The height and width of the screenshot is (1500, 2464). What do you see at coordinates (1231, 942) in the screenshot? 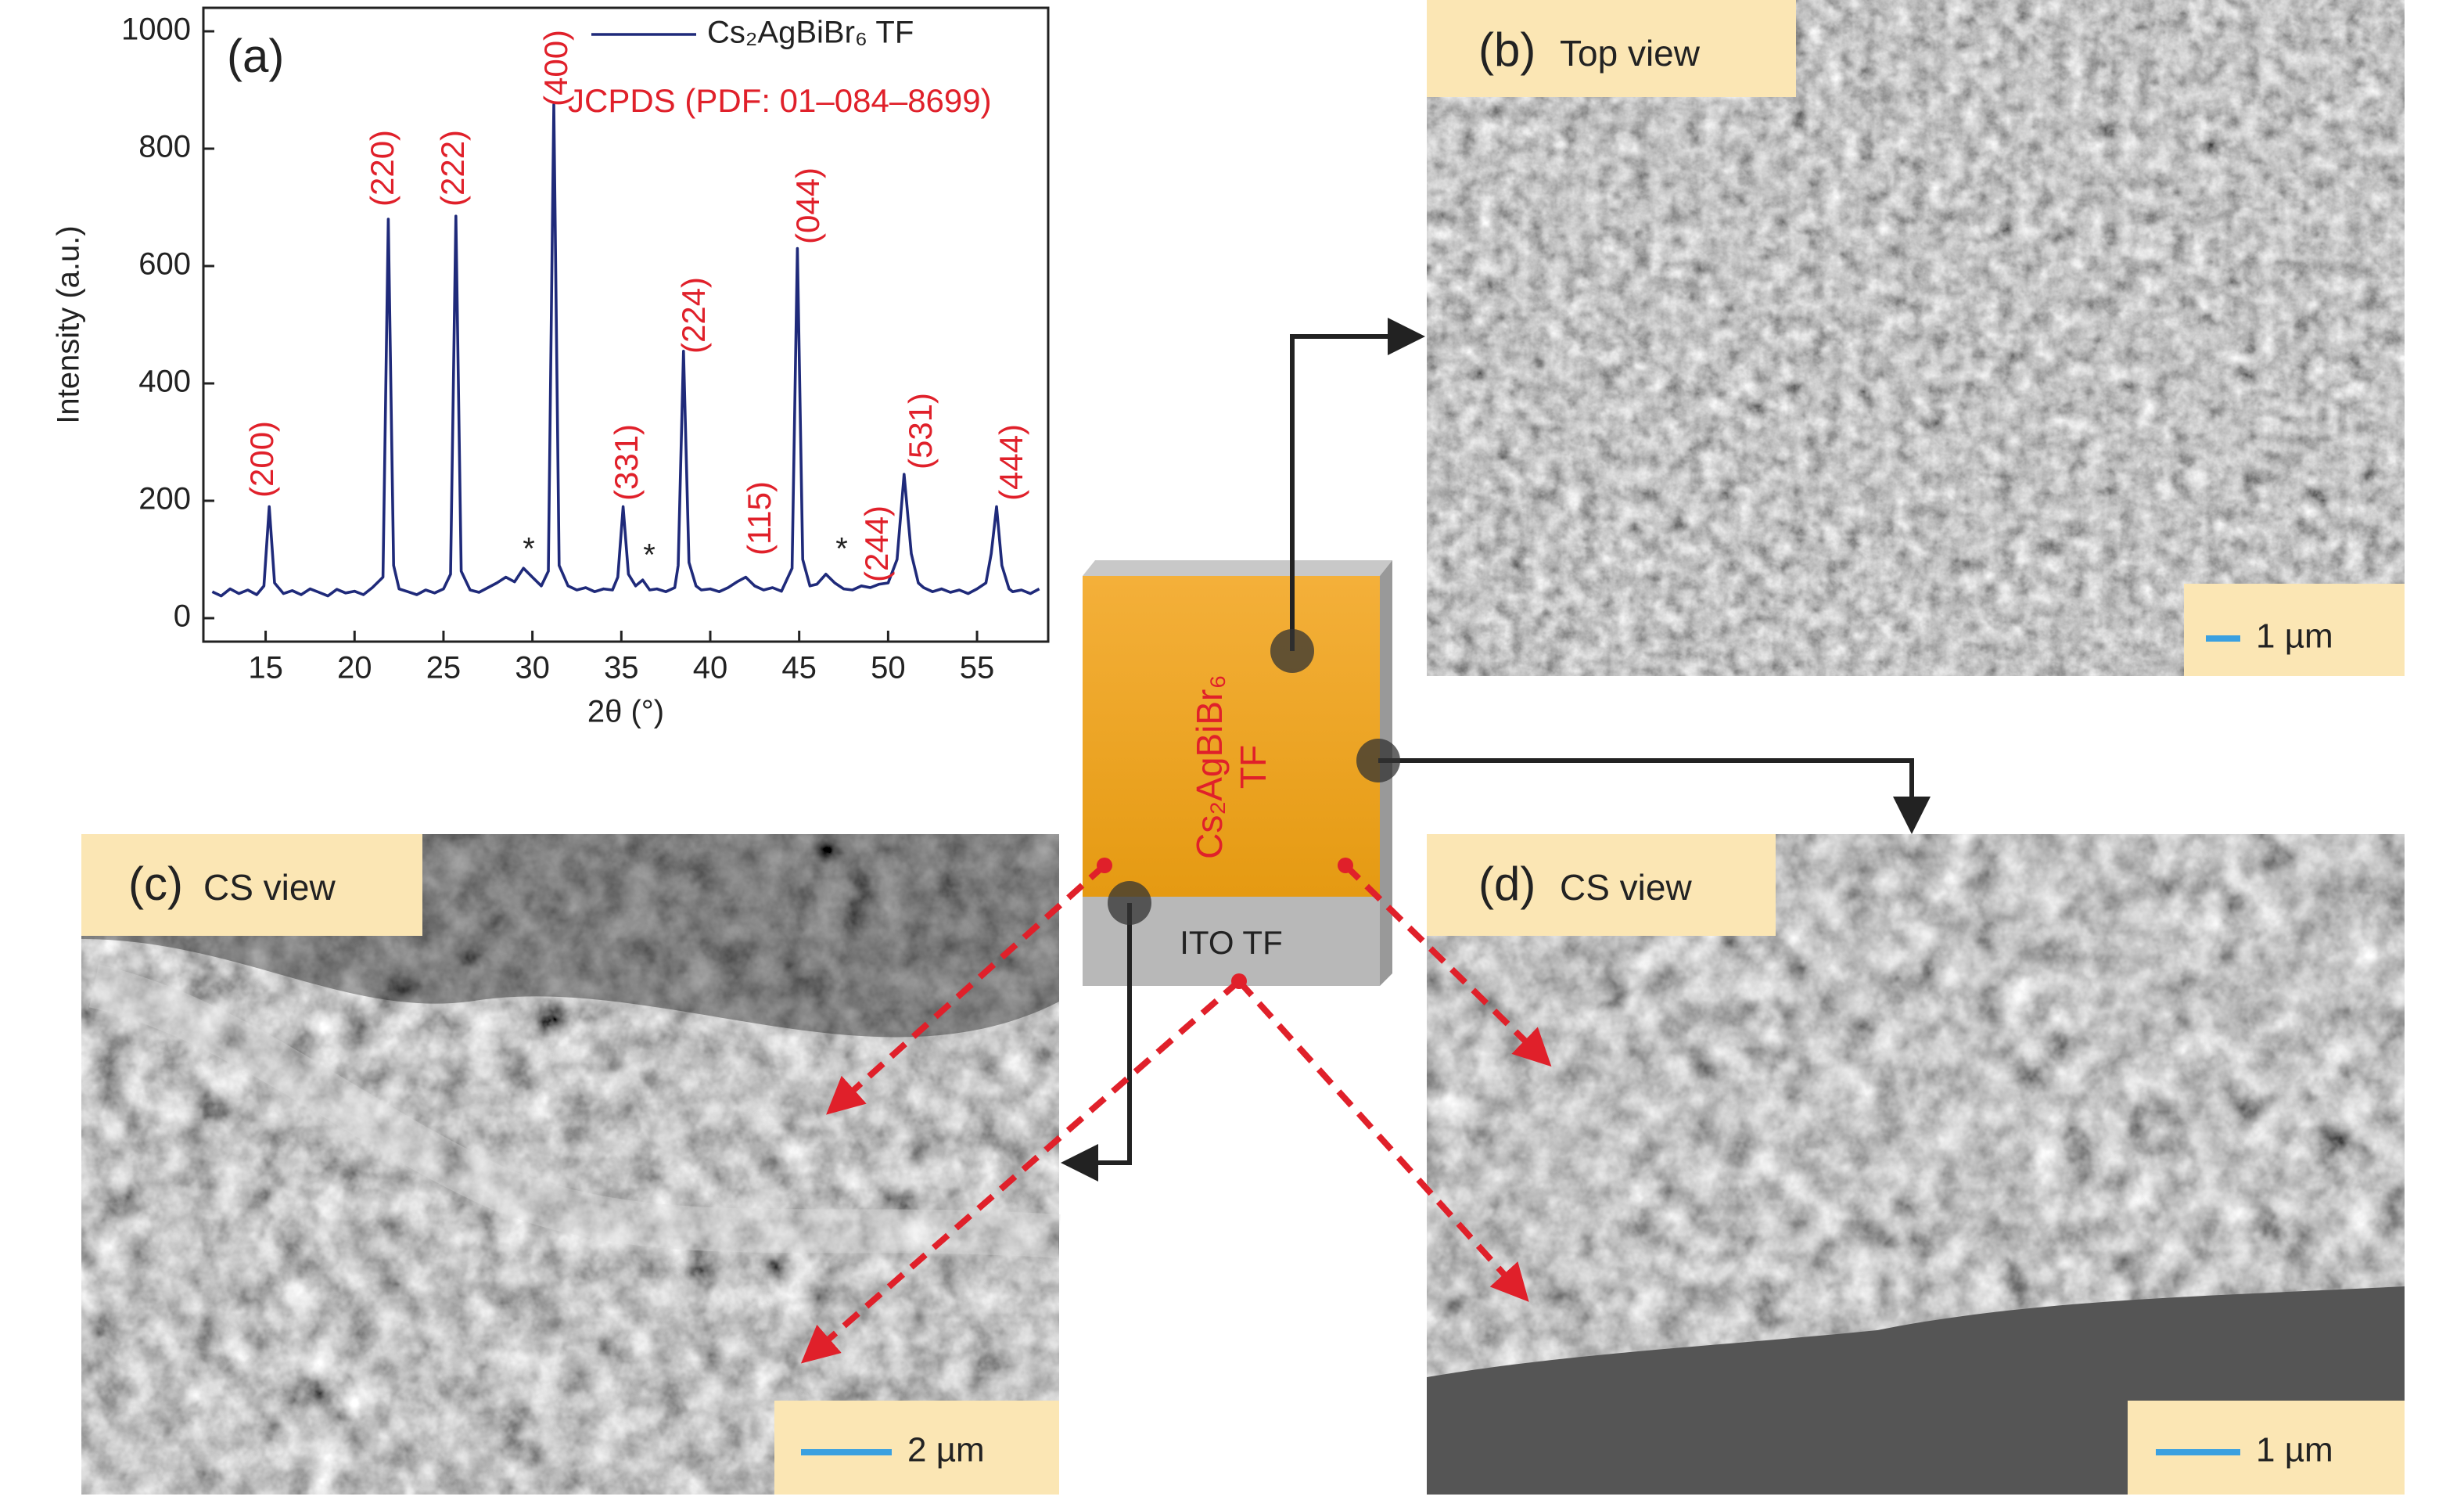
I see `ito-label: ITO TF` at bounding box center [1231, 942].